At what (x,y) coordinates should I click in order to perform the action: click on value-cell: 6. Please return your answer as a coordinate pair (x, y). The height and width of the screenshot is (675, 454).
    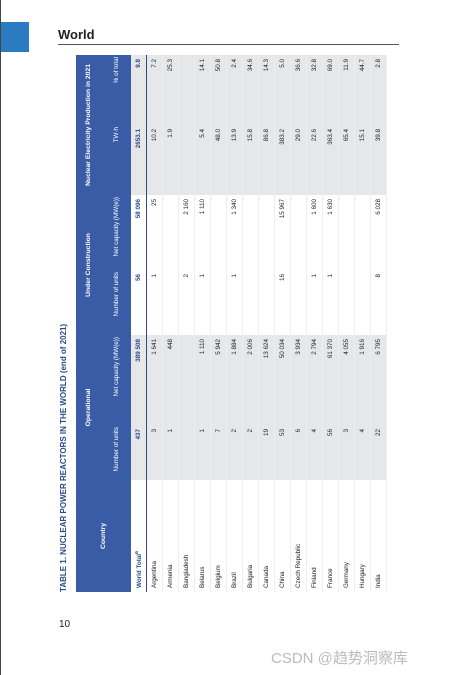
    Looking at the image, I should click on (298, 452).